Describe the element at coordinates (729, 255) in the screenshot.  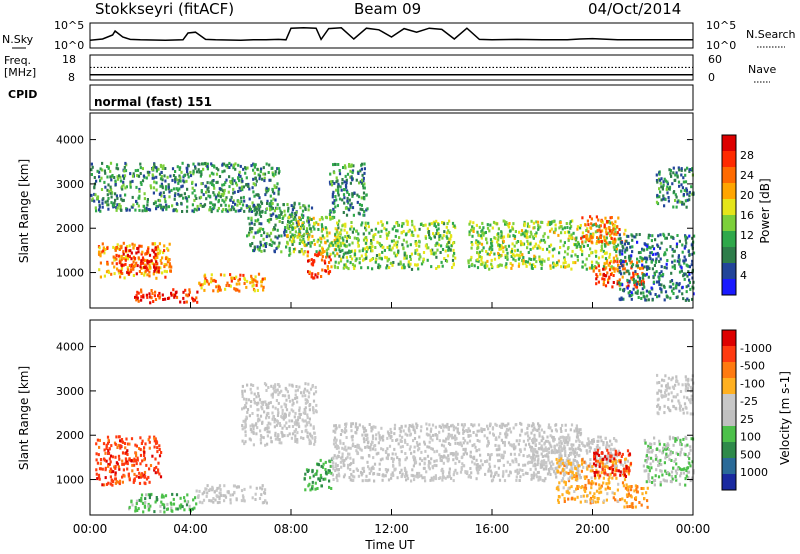
I see `colorbar-swatch` at that location.